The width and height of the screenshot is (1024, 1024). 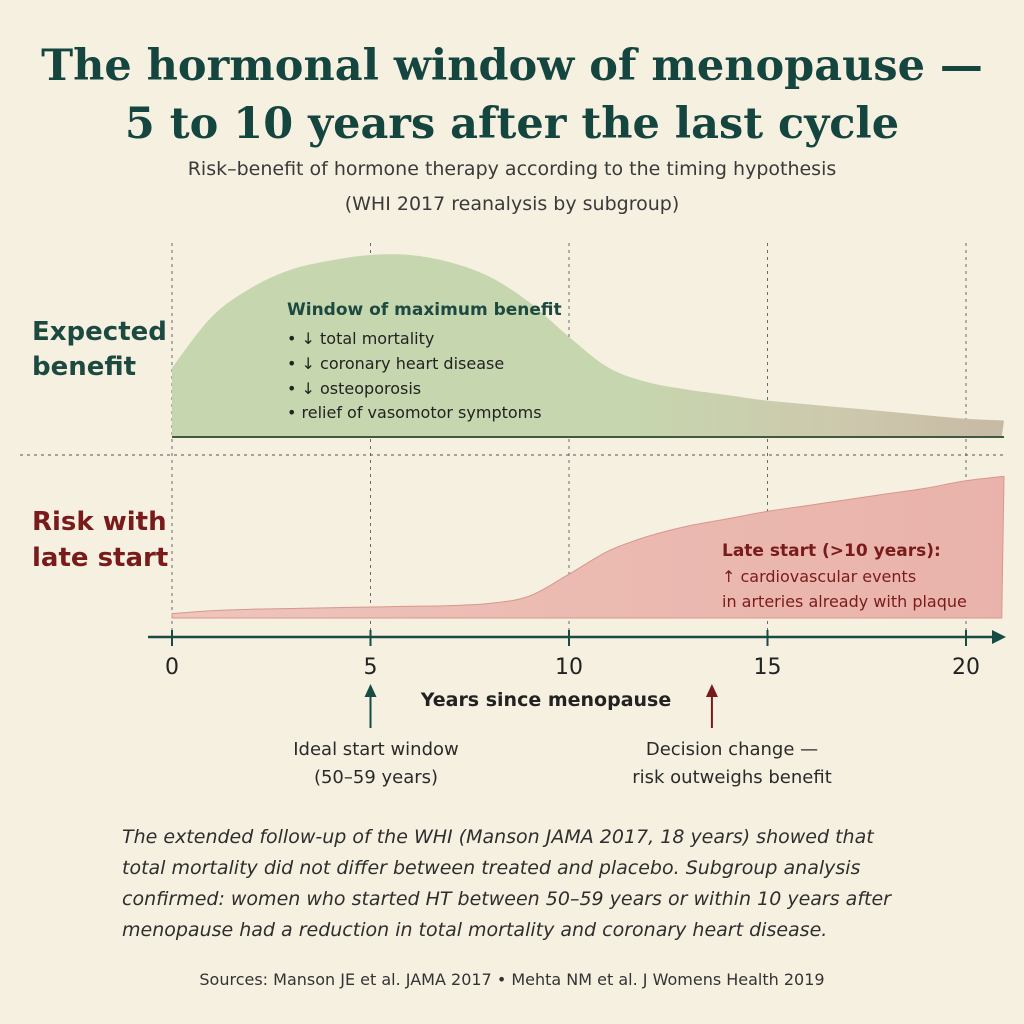 I want to click on x-axis-ticks: 0 5 10 15 20, so click(x=572, y=655).